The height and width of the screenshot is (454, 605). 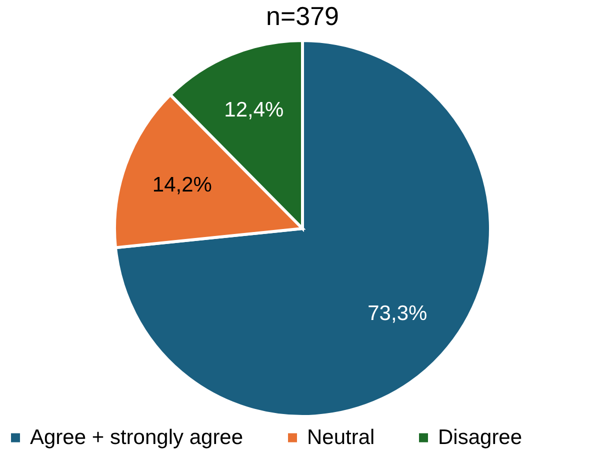 What do you see at coordinates (480, 437) in the screenshot?
I see `legend-label: Disagree` at bounding box center [480, 437].